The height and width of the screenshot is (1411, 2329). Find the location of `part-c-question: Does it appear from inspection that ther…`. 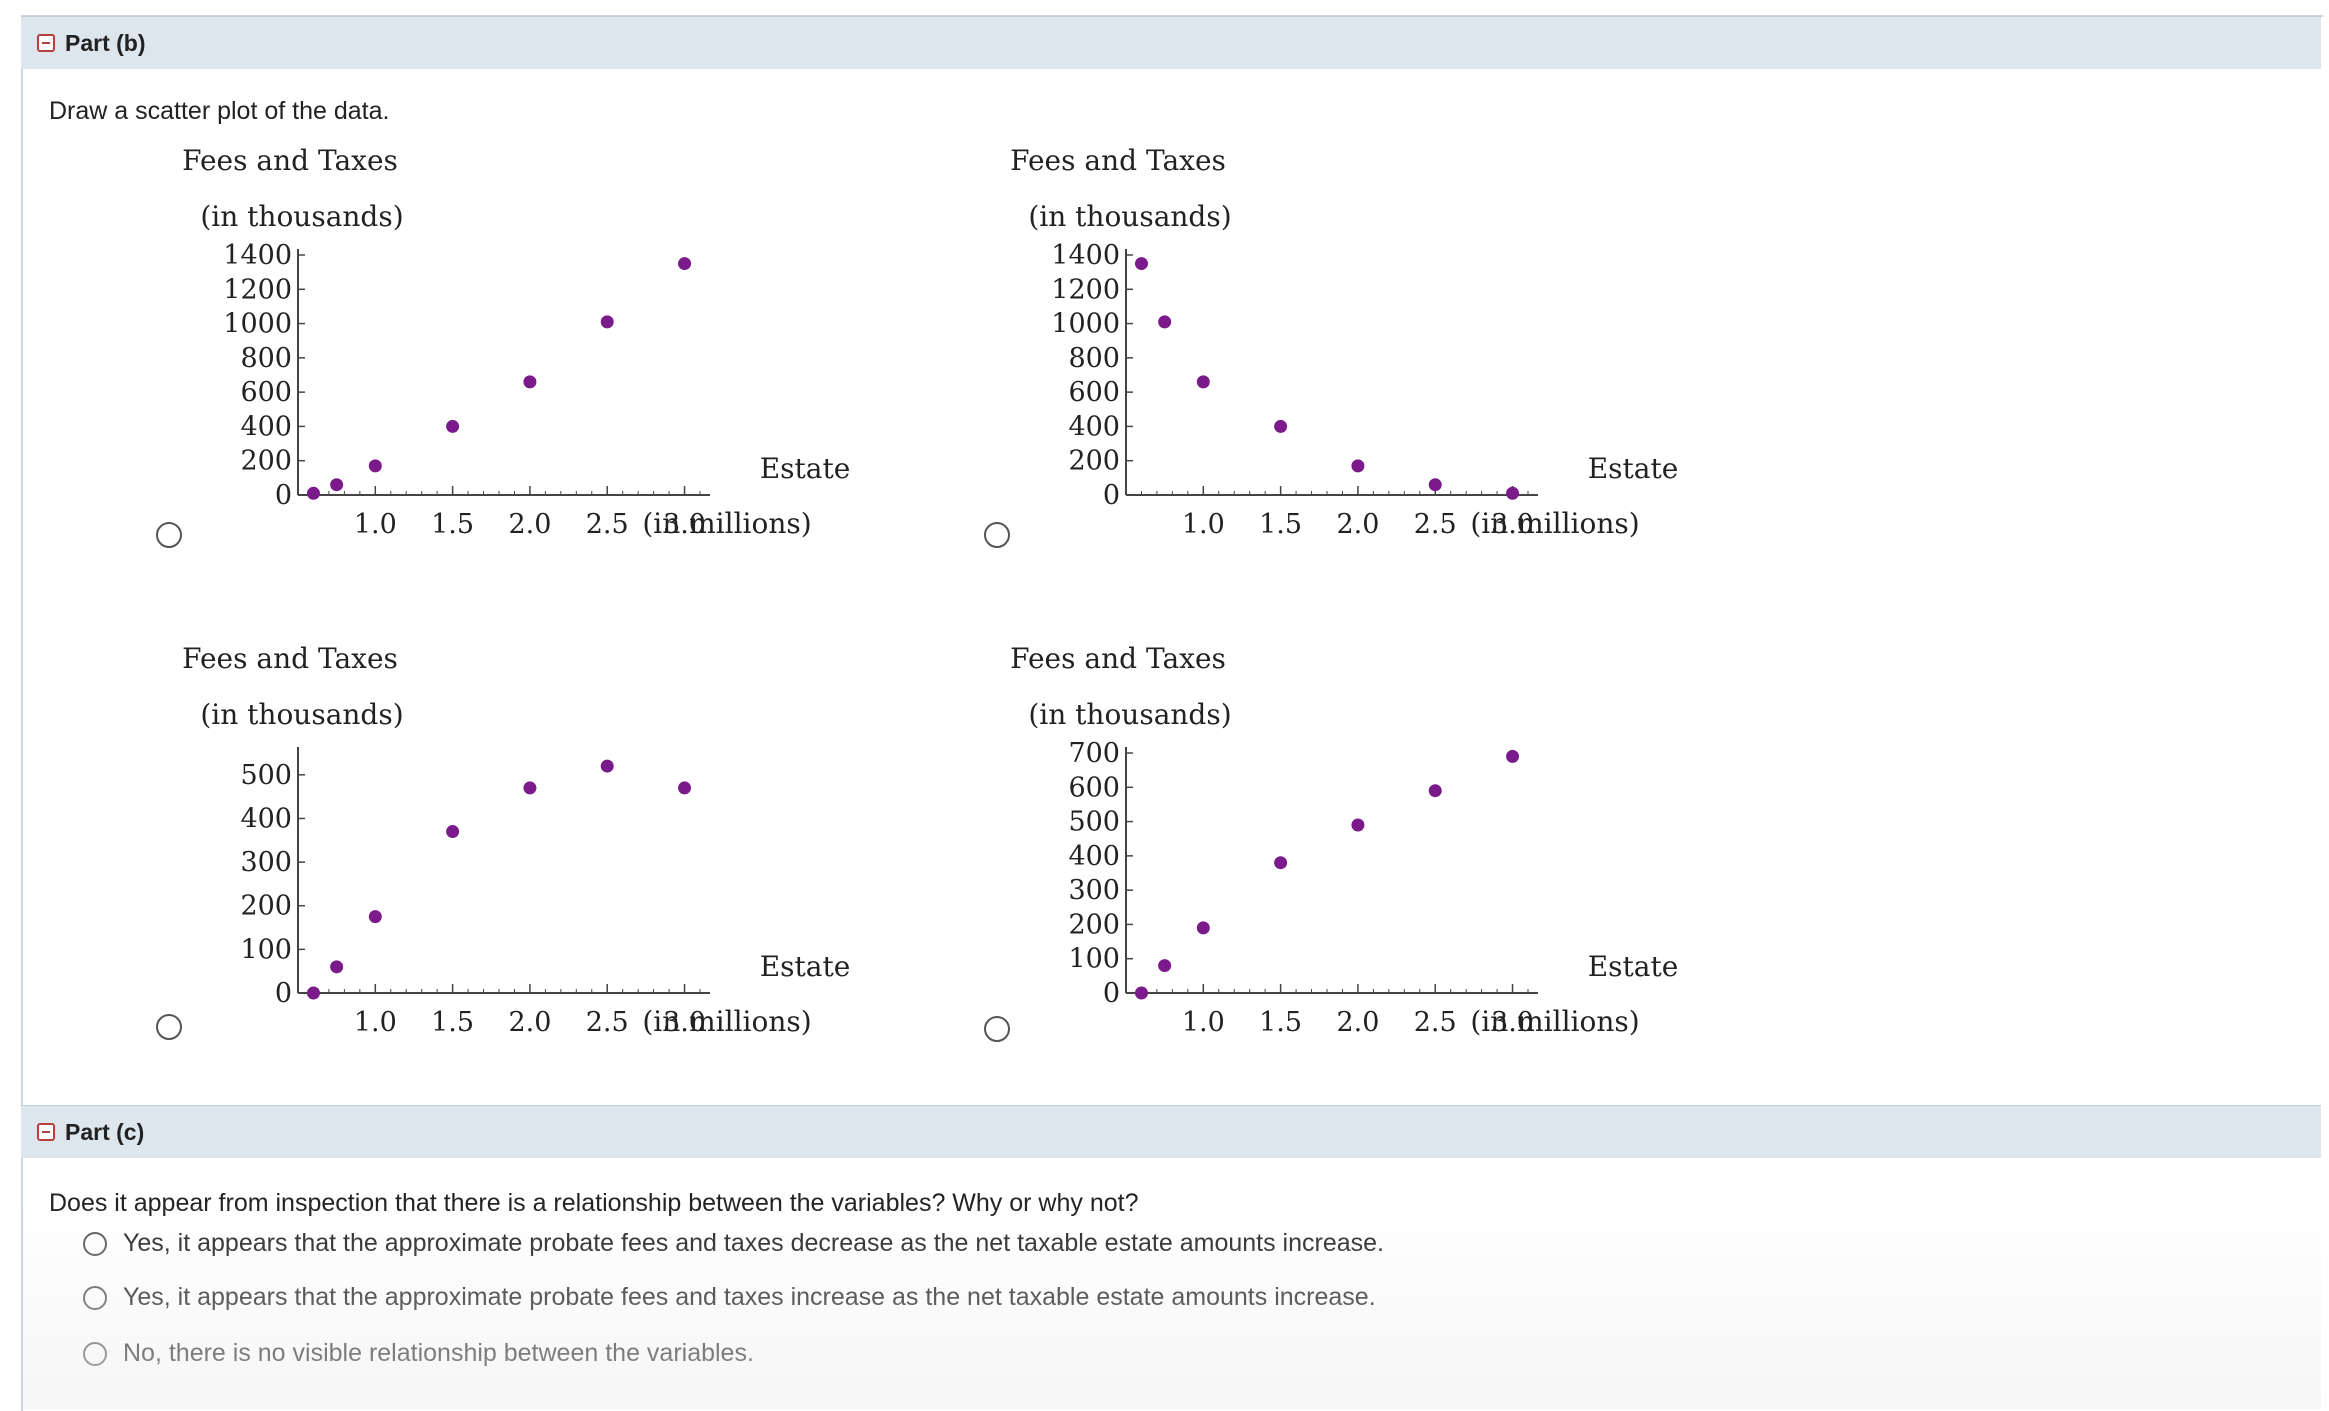

part-c-question: Does it appear from inspection that ther… is located at coordinates (594, 1203).